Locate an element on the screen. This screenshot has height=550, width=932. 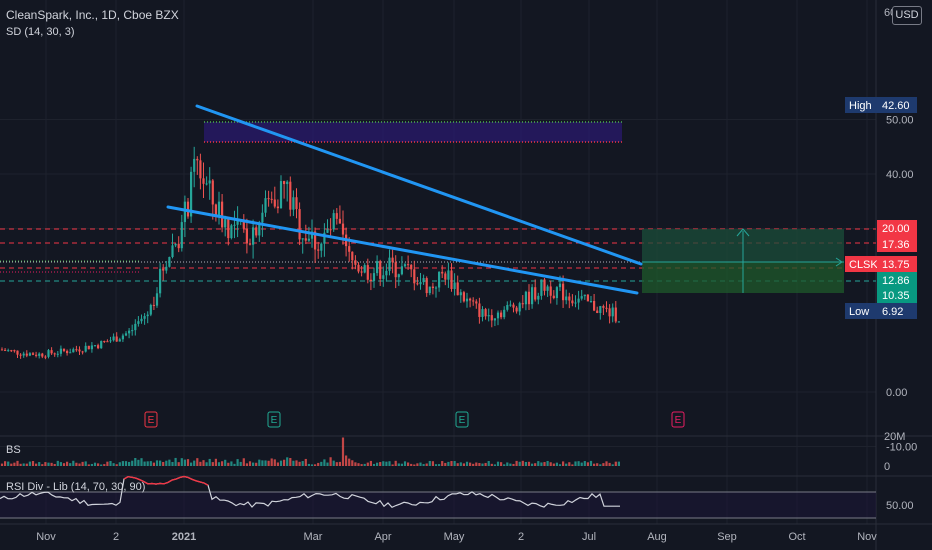
volume-pane-legend: BS is located at coordinates (13, 450).